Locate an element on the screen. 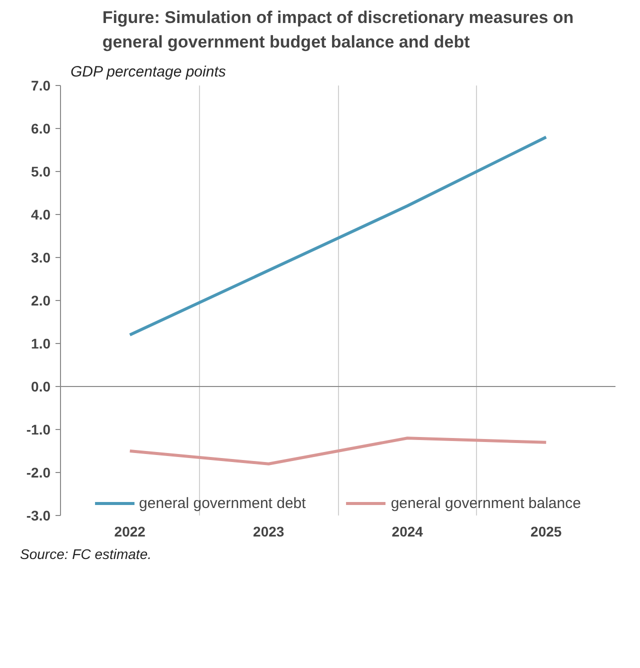 Image resolution: width=640 pixels, height=668 pixels. chart-title: Figure: Simulation of impact of discretionary measures on general government budget balance and debt is located at coordinates (338, 30).